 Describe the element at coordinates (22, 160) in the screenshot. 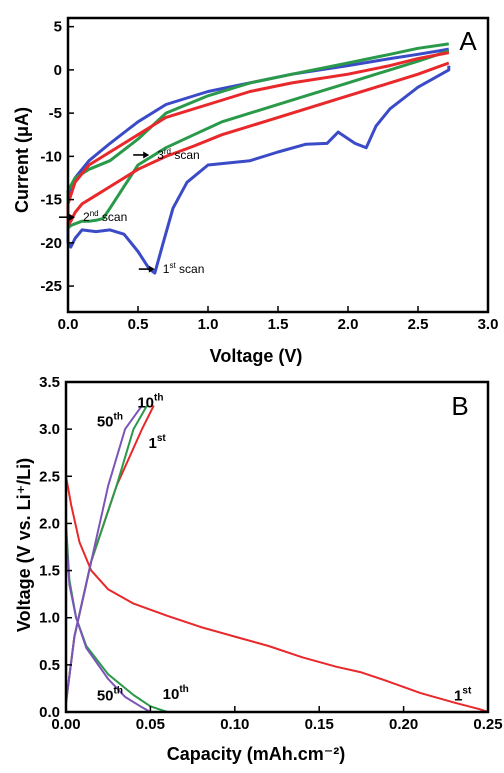

I see `panel-a-y-axis-title: Current (μA)` at that location.